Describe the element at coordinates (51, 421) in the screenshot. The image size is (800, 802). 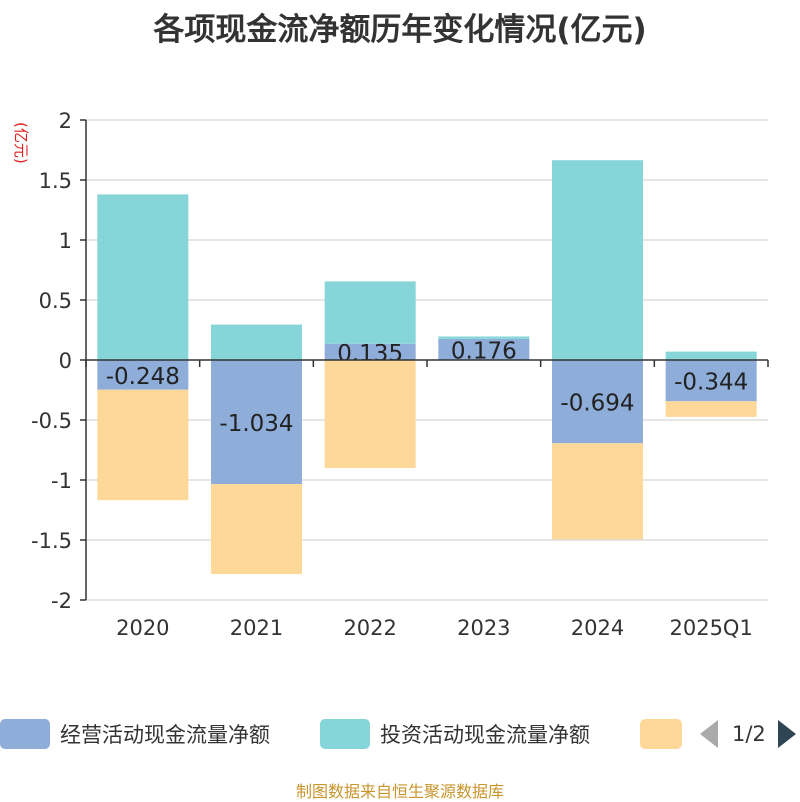
I see `y-tick-label: -0.5` at that location.